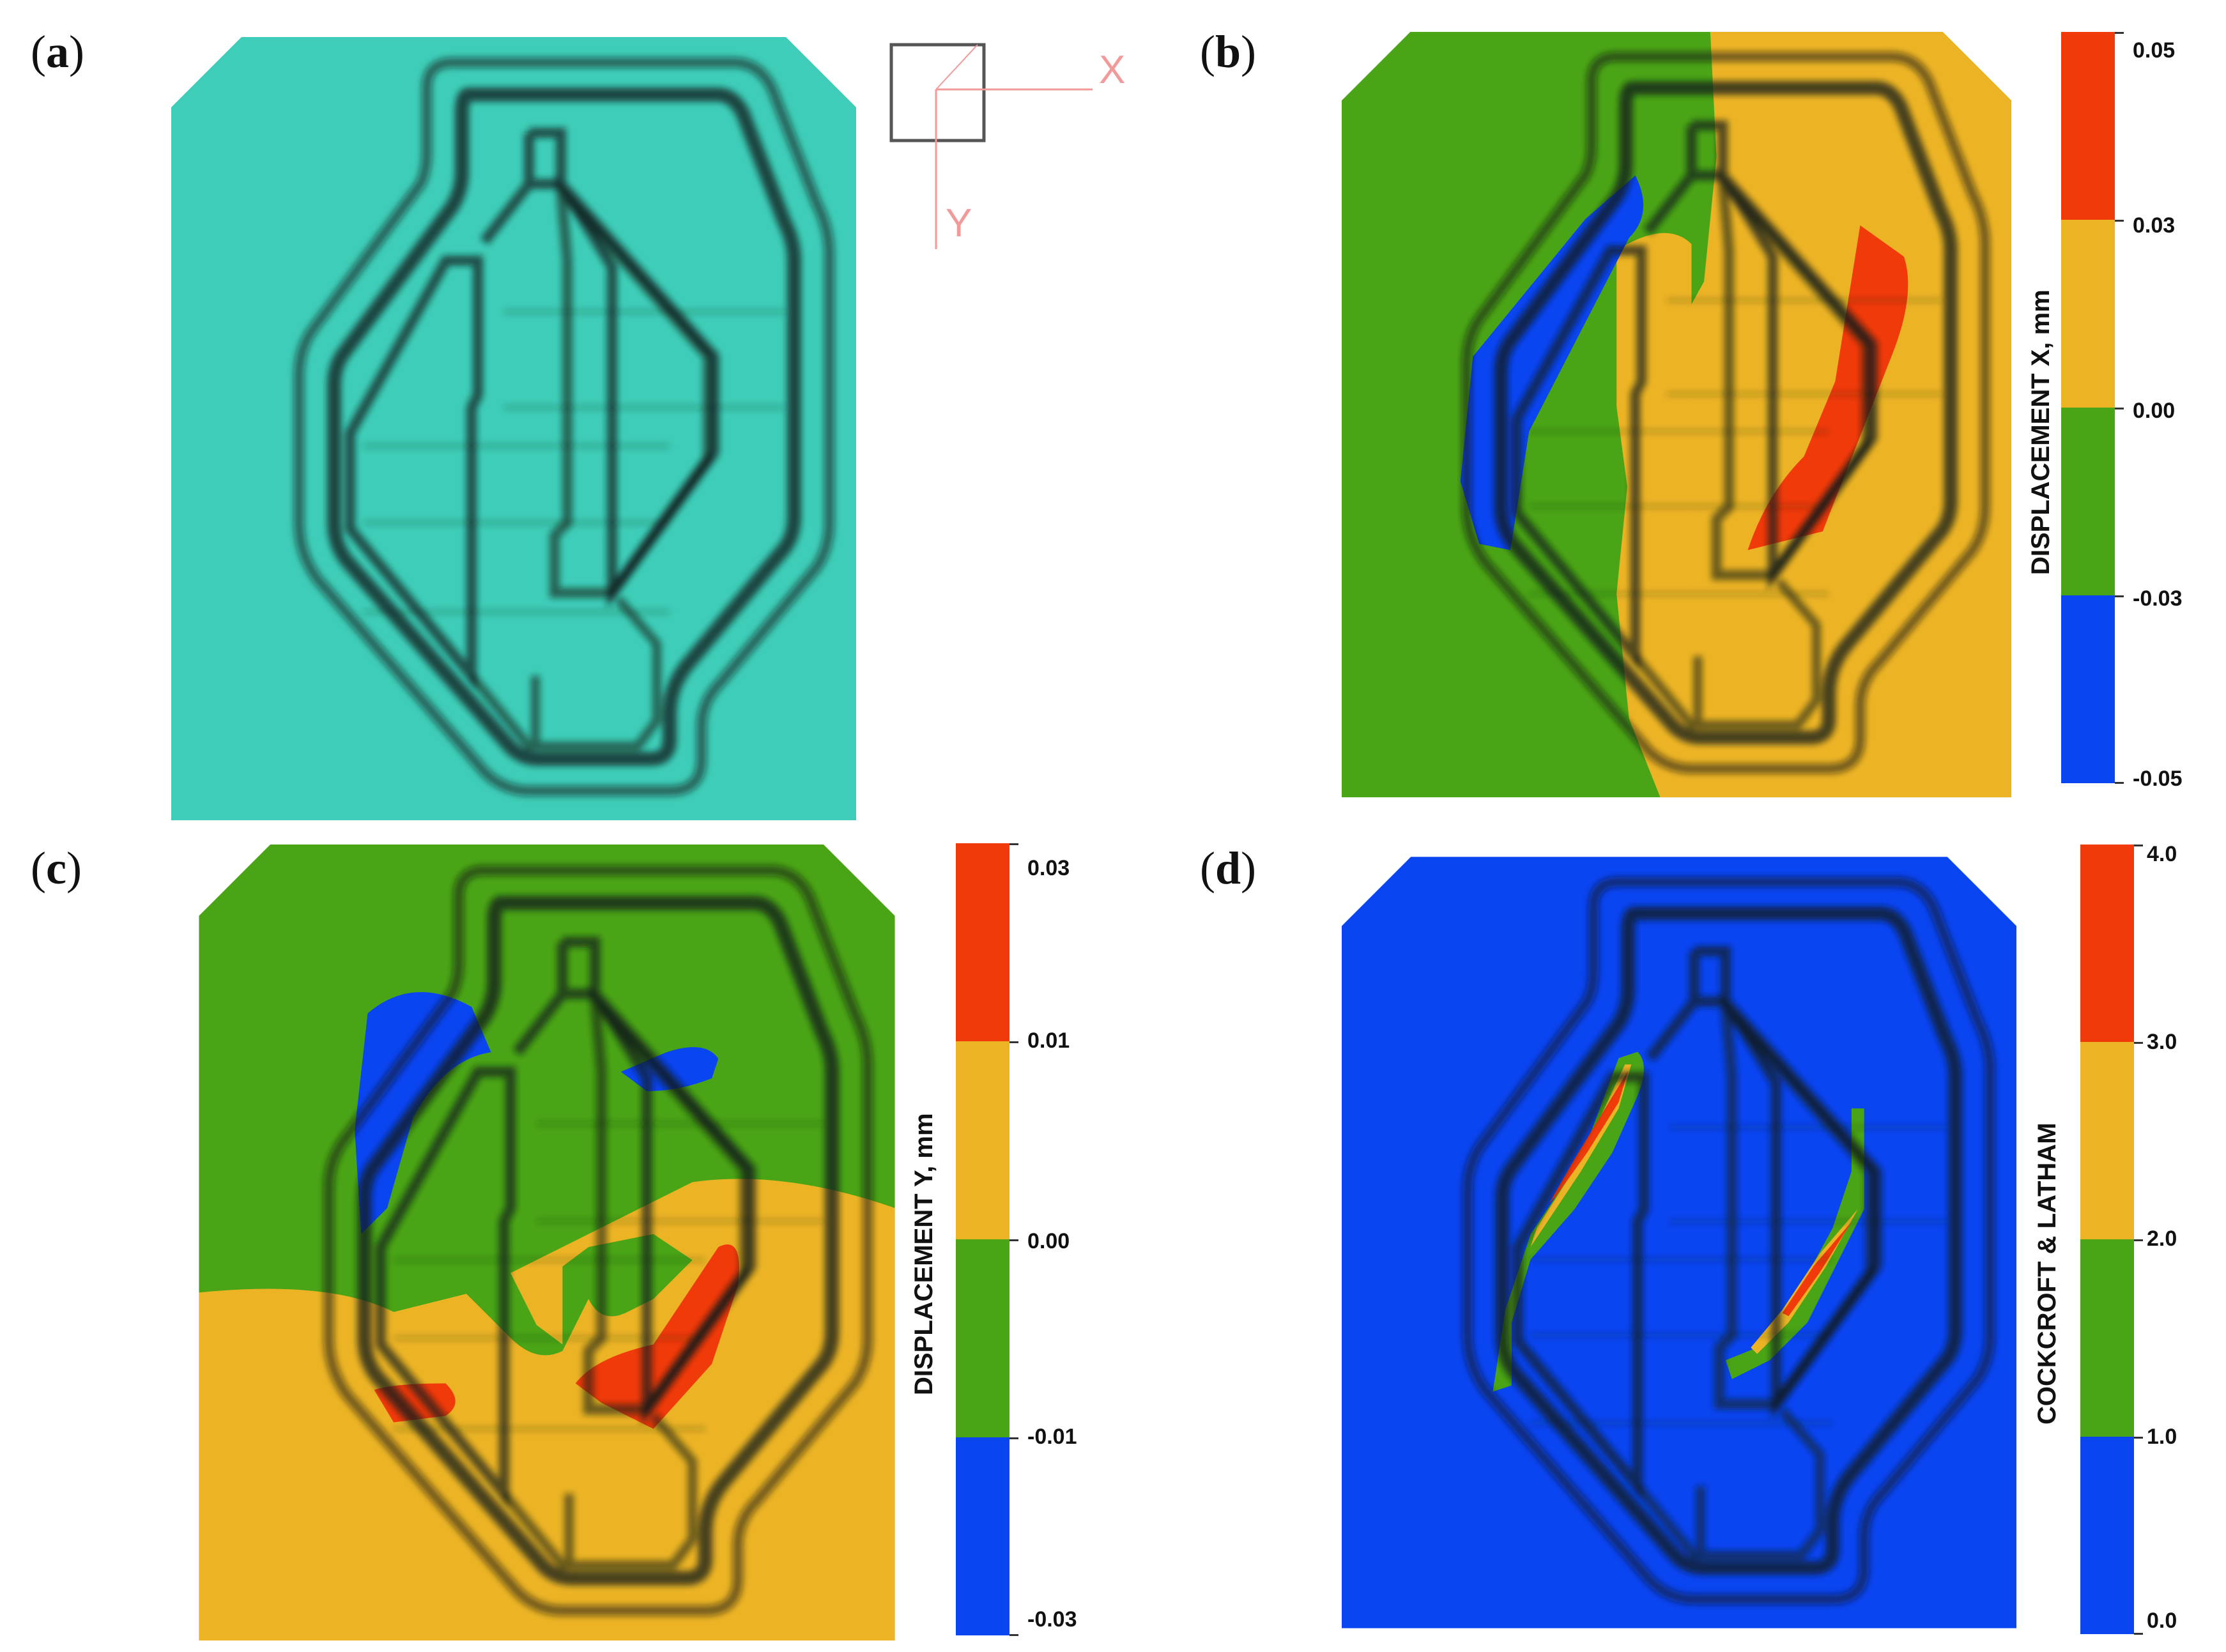  Describe the element at coordinates (2154, 225) in the screenshot. I see `colorbar-x-tick-2: 0.03` at that location.